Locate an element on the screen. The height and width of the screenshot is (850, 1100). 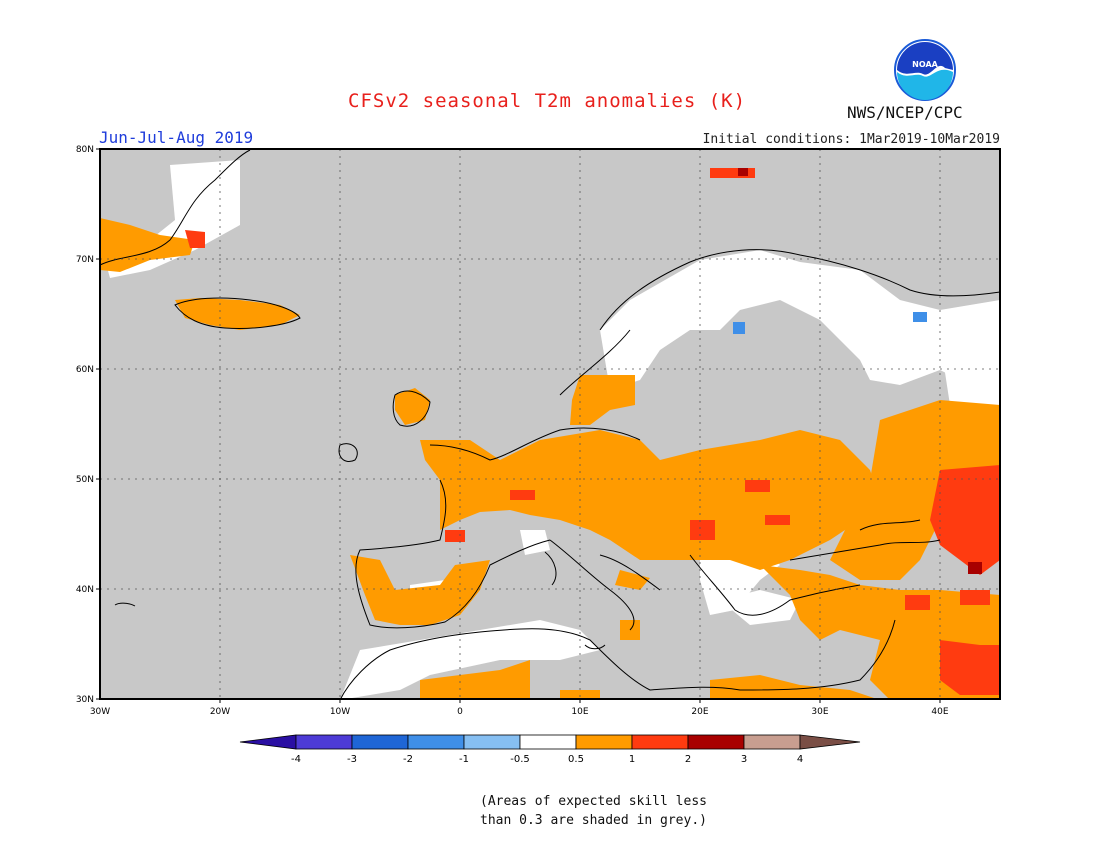
footnote-line-1: (Areas of expected skill less is located at coordinates (593, 801).